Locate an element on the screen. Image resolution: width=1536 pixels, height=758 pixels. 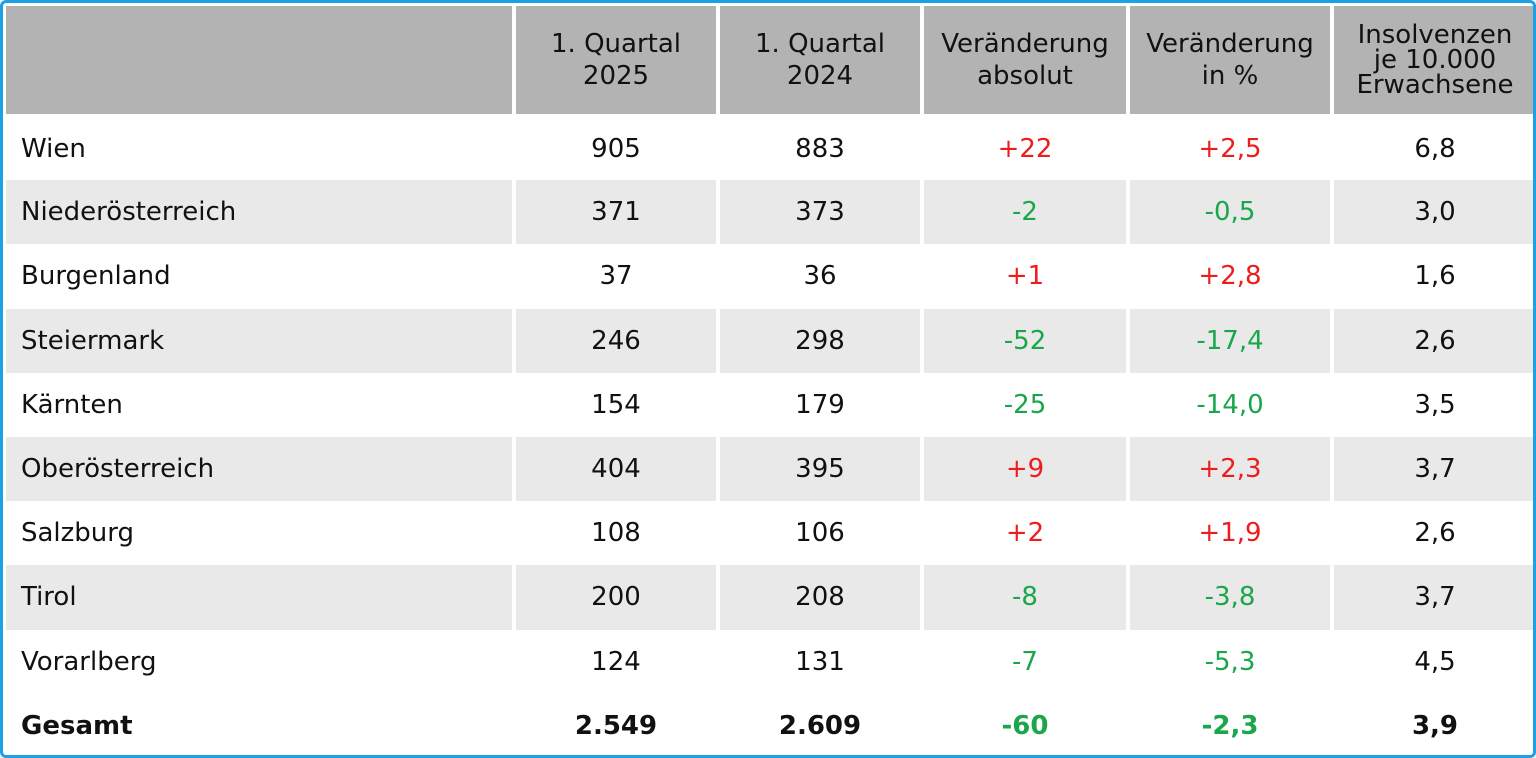
cell-q1-2025: 2.549 is located at coordinates (617, 724).